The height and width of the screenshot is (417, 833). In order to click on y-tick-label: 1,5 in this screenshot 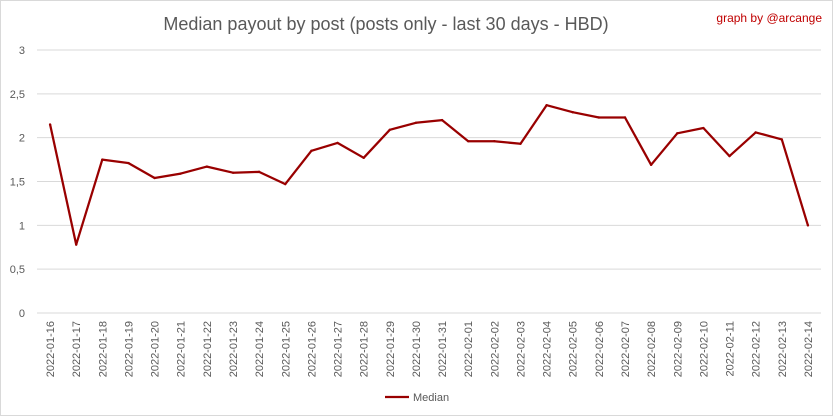, I will do `click(17, 183)`.